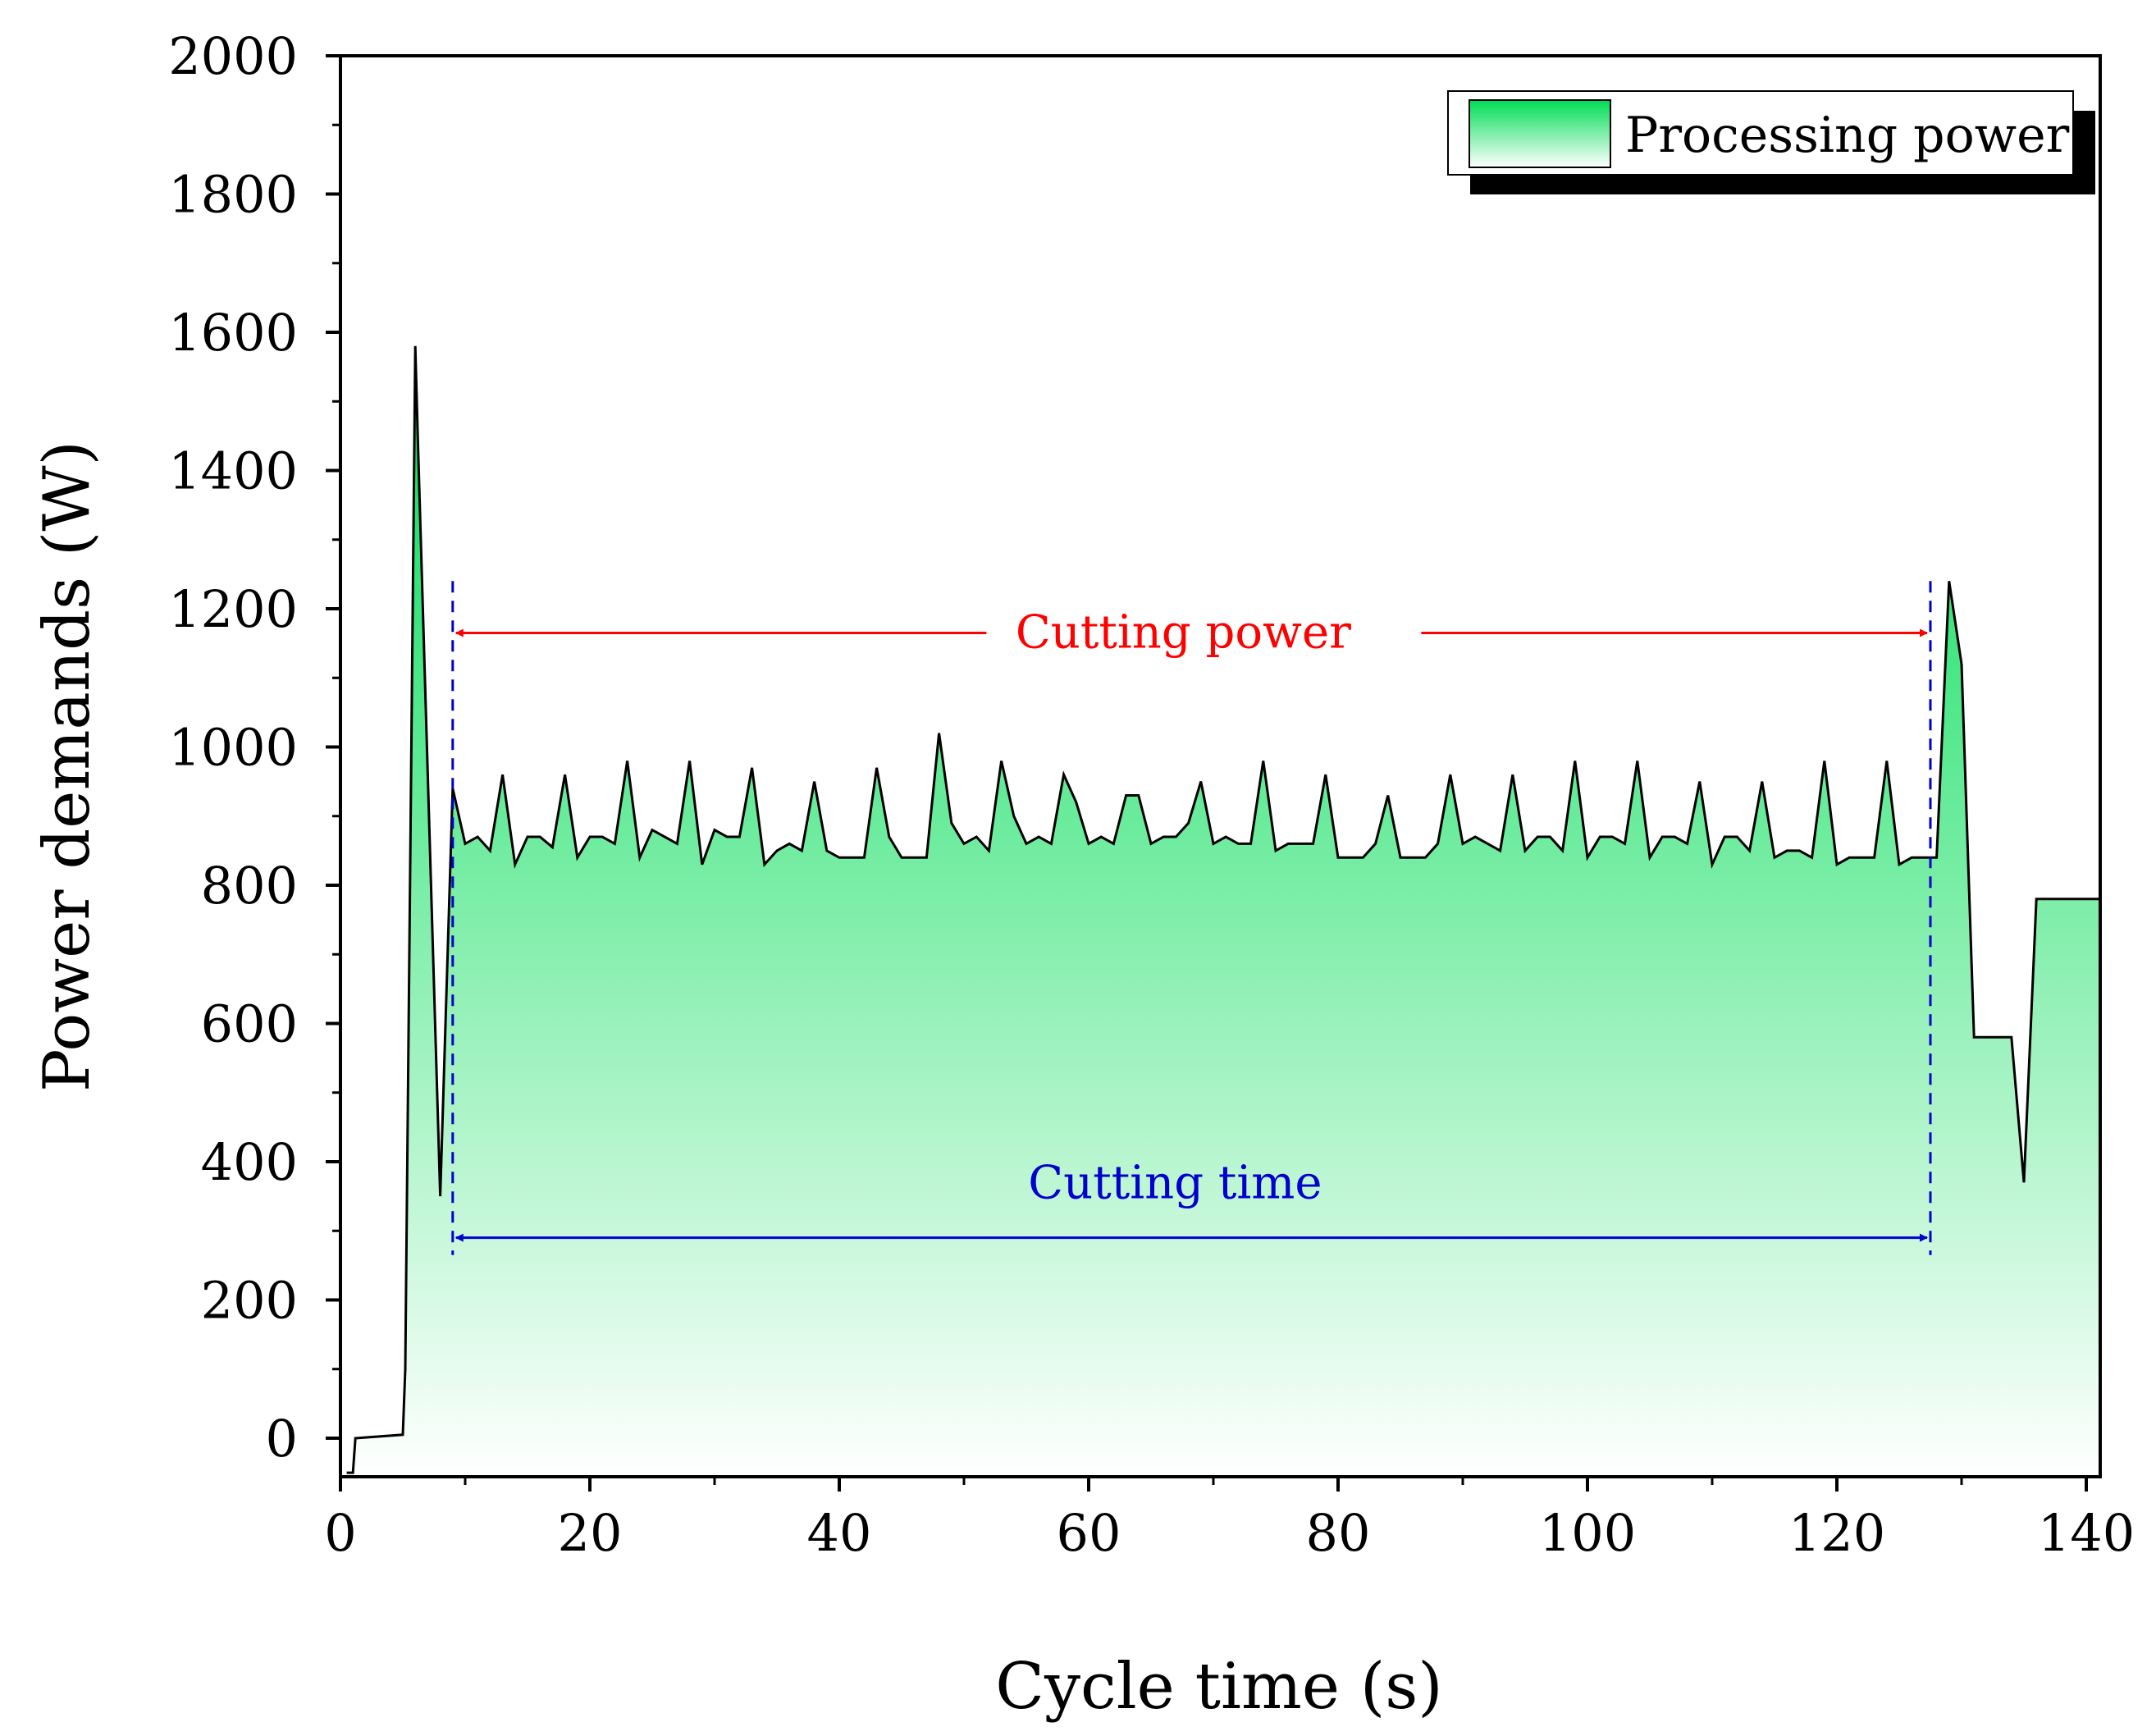  I want to click on legend-swatch, so click(1540, 133).